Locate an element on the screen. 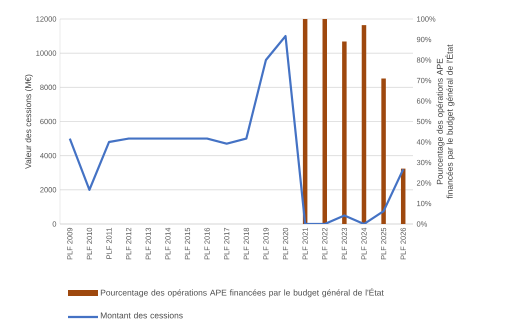  legend-label: Montant des cessions is located at coordinates (141, 315).